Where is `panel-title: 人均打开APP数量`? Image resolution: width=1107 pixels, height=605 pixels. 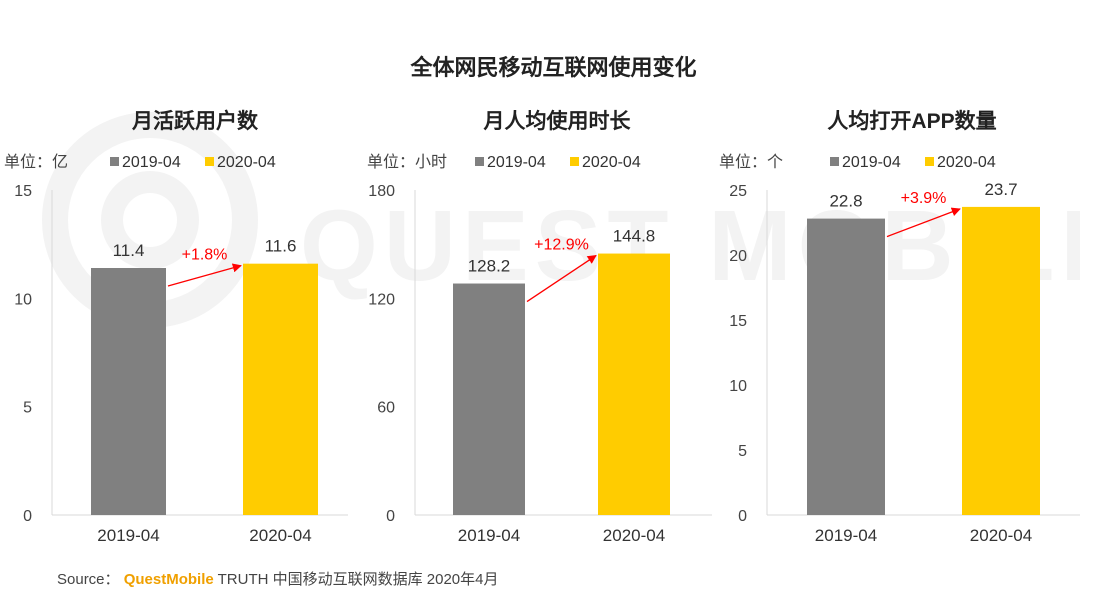
panel-title: 人均打开APP数量 is located at coordinates (911, 121).